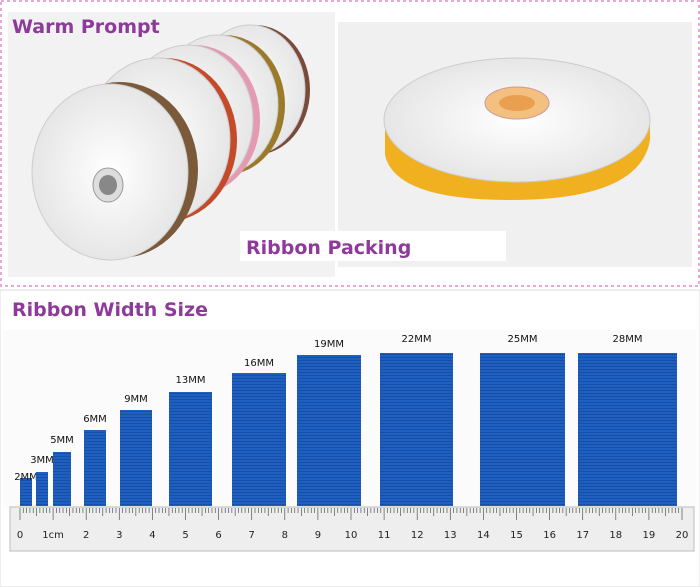  What do you see at coordinates (285, 535) in the screenshot?
I see `ruler-label: 8` at bounding box center [285, 535].